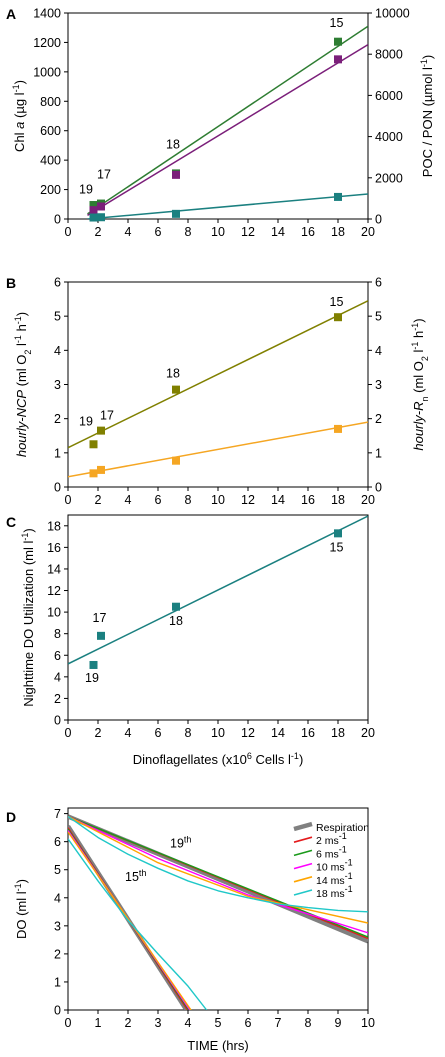  What do you see at coordinates (54, 569) in the screenshot?
I see `y-tick-label: 14` at bounding box center [54, 569].